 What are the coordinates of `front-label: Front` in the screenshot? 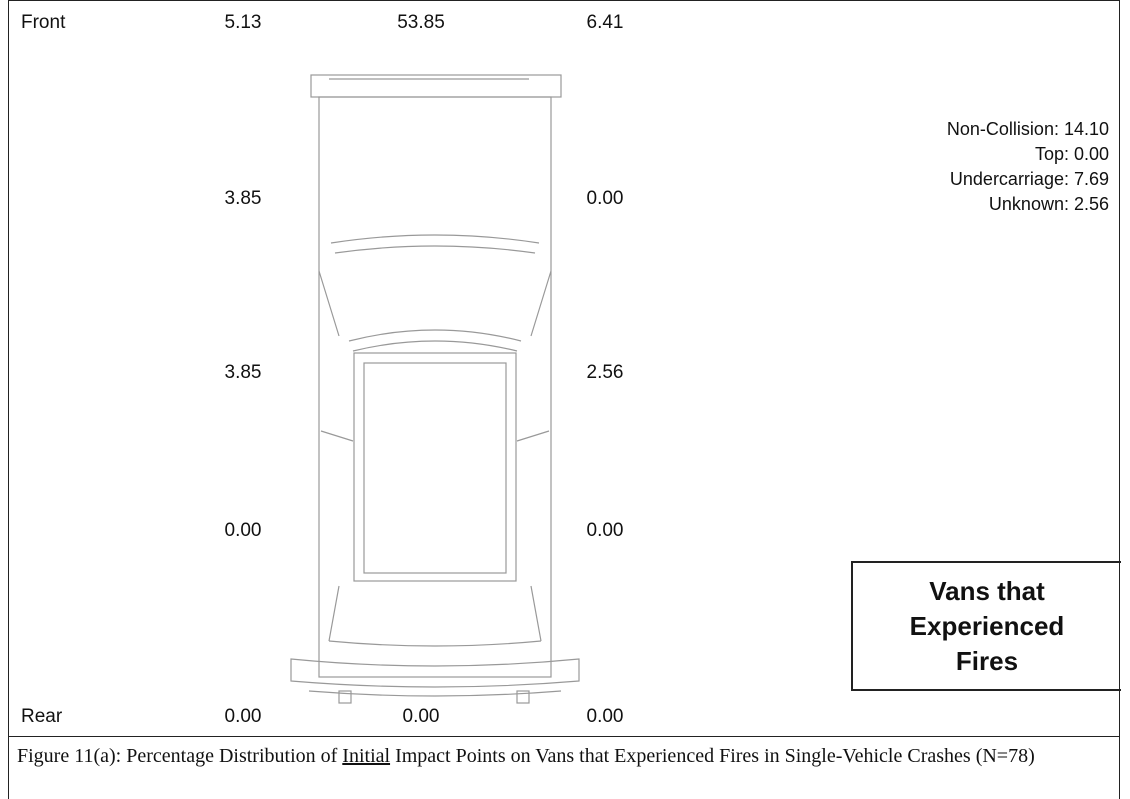 It's located at (43, 22).